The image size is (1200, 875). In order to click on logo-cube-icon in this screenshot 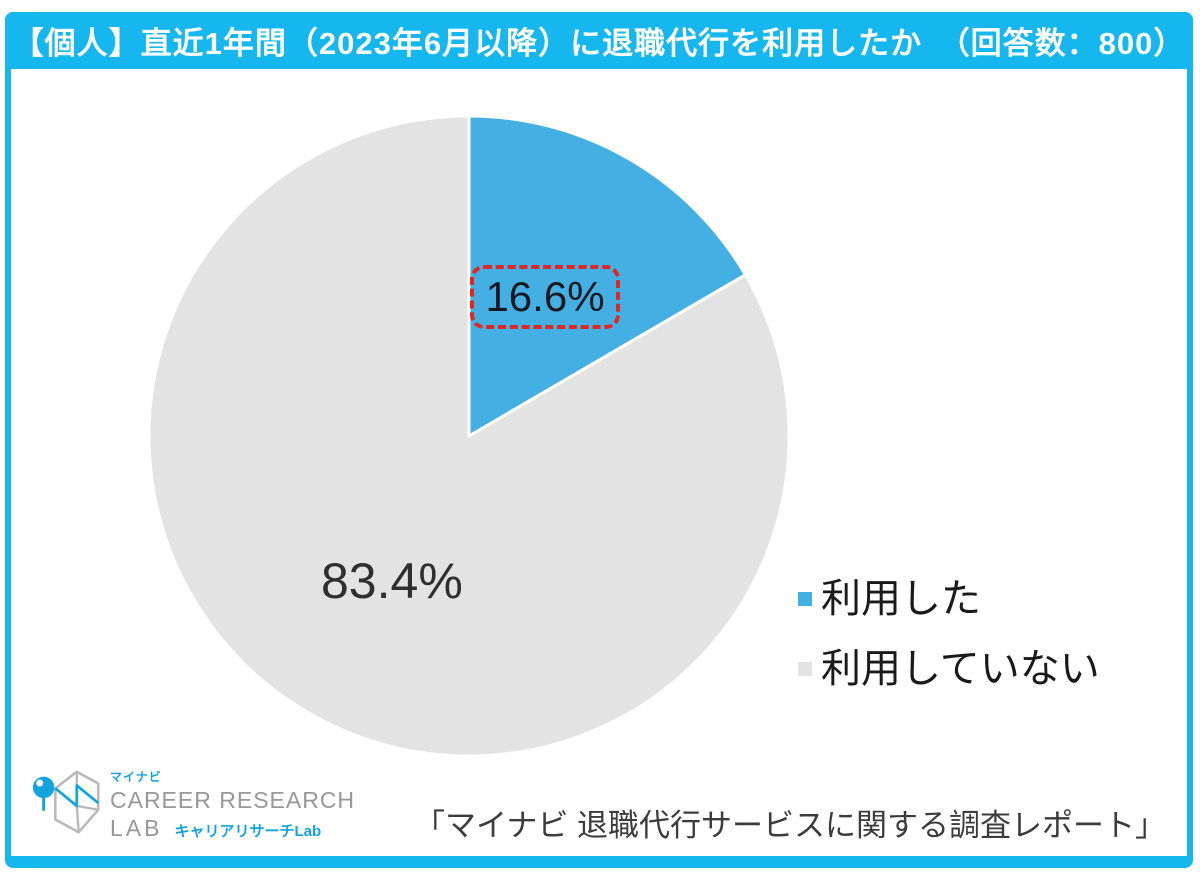, I will do `click(66, 802)`.